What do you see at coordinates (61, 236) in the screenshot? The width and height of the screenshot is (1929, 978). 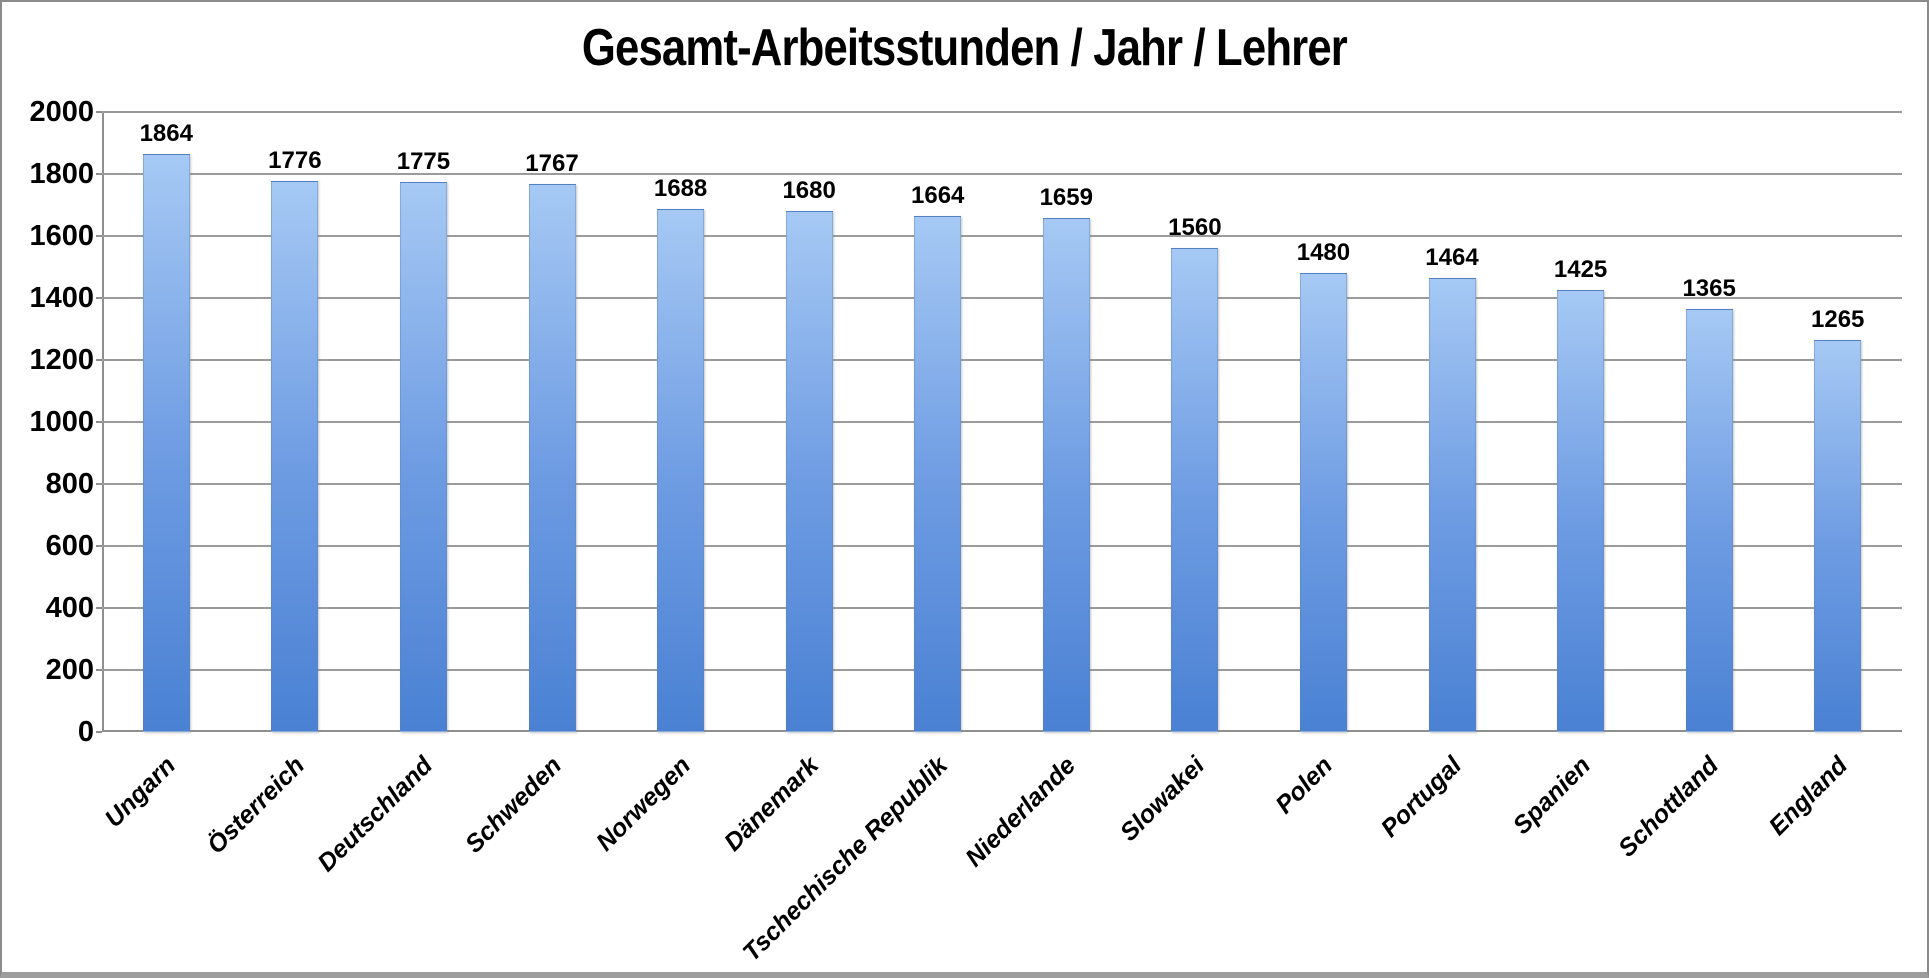 I see `y-axis-tick-label: 1600` at bounding box center [61, 236].